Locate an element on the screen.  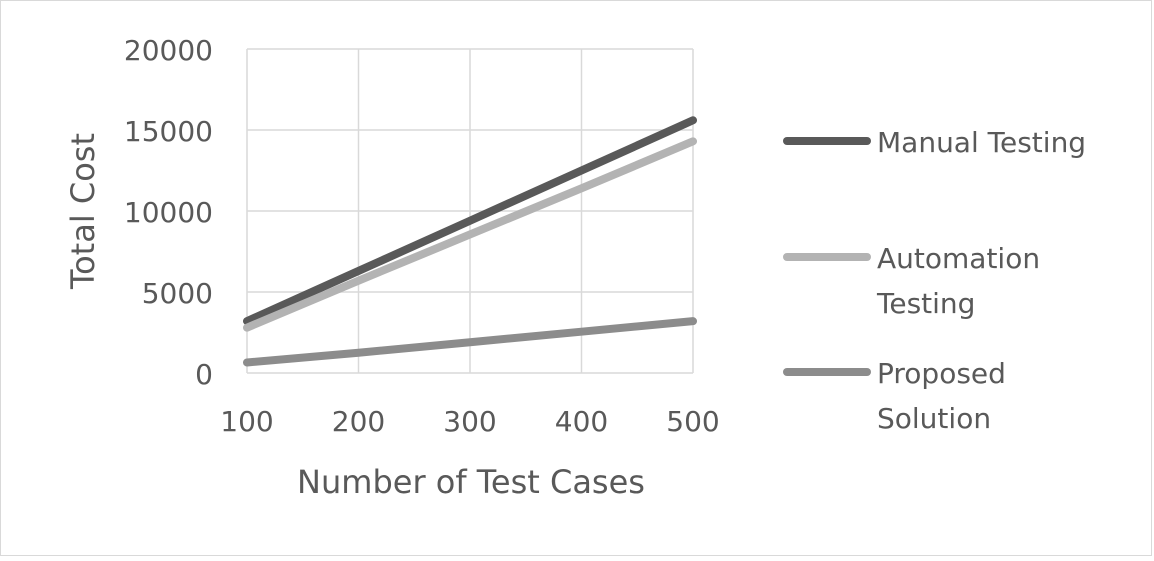
y-tick-label: 0 is located at coordinates (204, 374).